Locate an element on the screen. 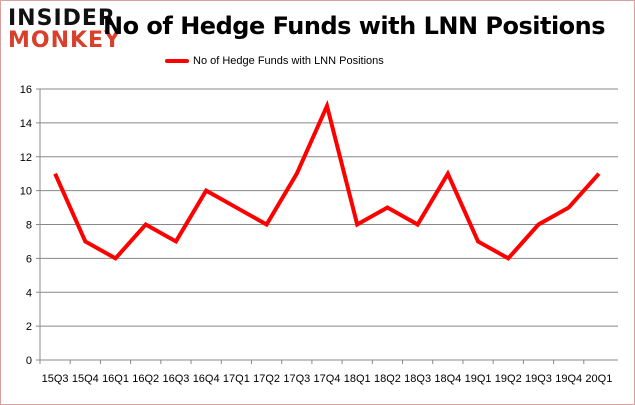 This screenshot has width=635, height=405. x-tick-label: 17Q1 is located at coordinates (236, 379).